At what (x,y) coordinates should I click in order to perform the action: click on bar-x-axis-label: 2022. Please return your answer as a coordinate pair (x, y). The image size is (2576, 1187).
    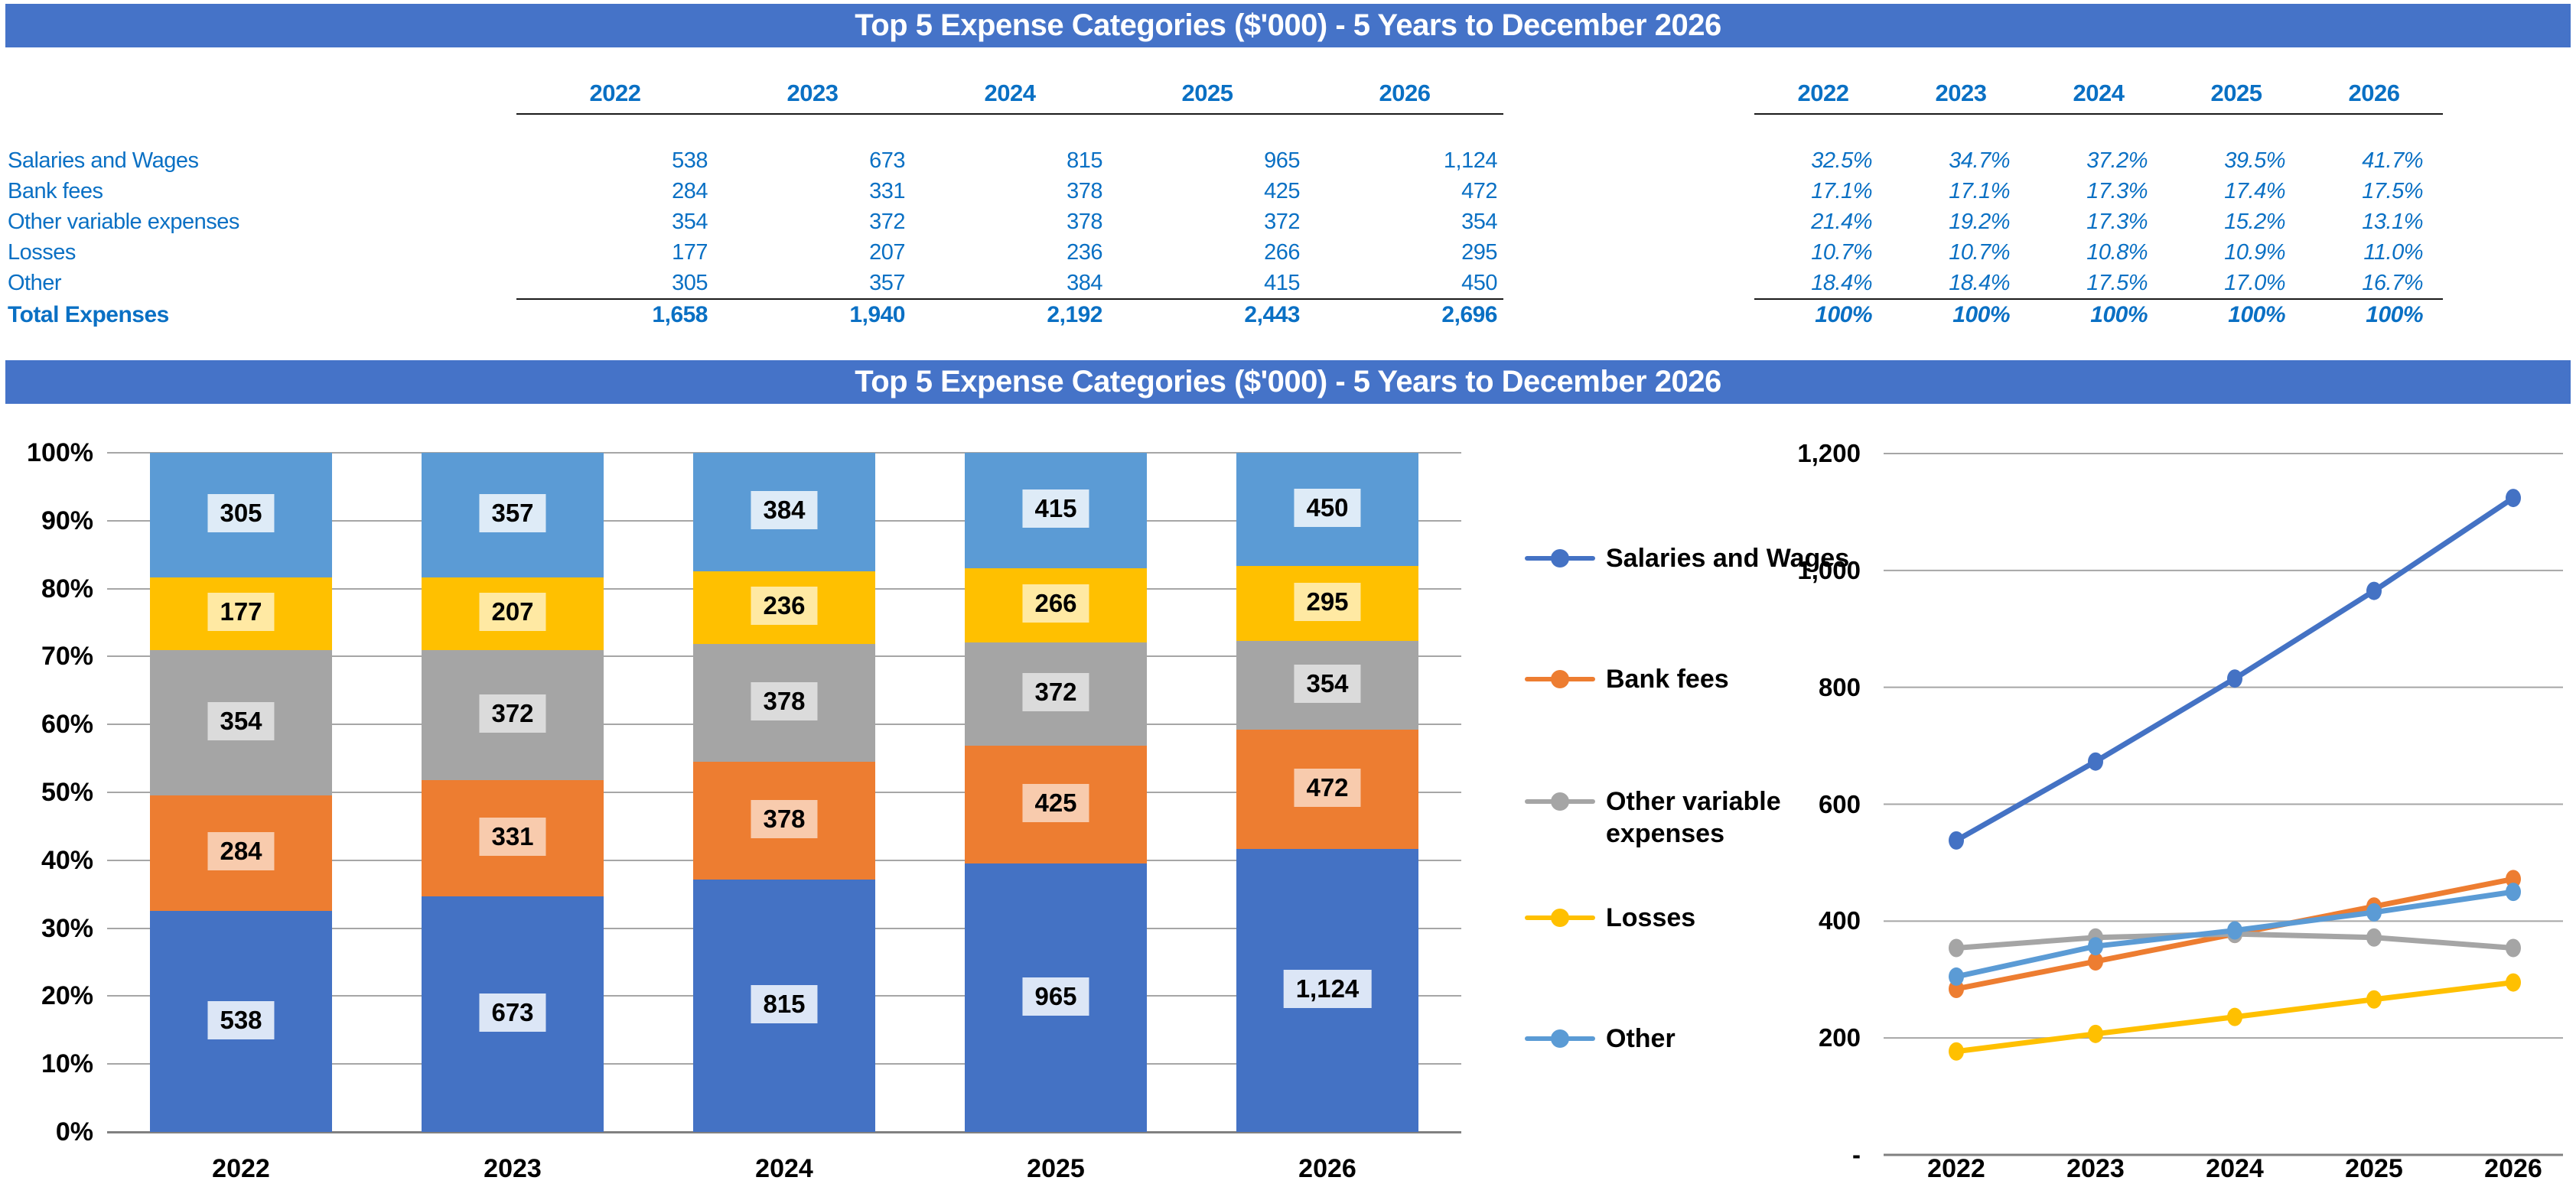
    Looking at the image, I should click on (241, 1168).